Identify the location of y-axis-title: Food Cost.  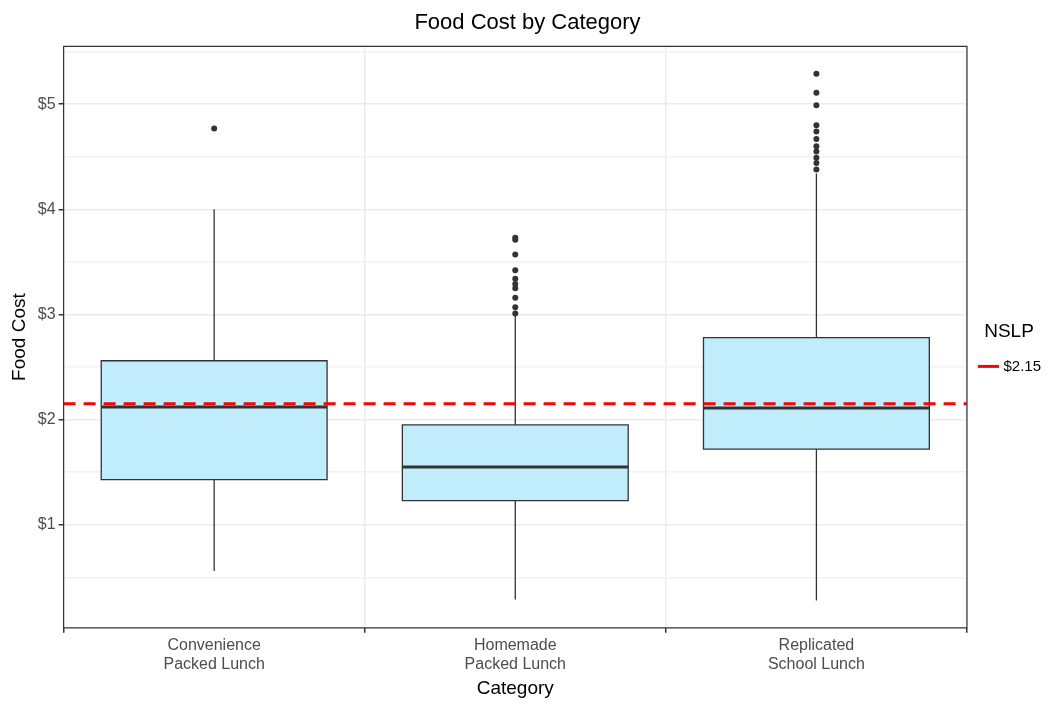
(18, 336).